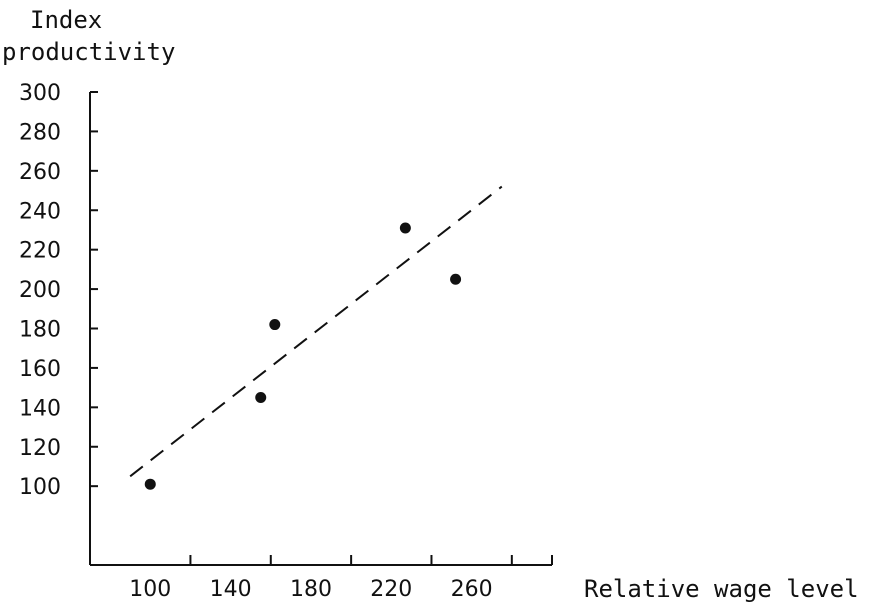 The image size is (893, 616). Describe the element at coordinates (341, 578) in the screenshot. I see `x-ticks: 100 140 180 220 260` at that location.